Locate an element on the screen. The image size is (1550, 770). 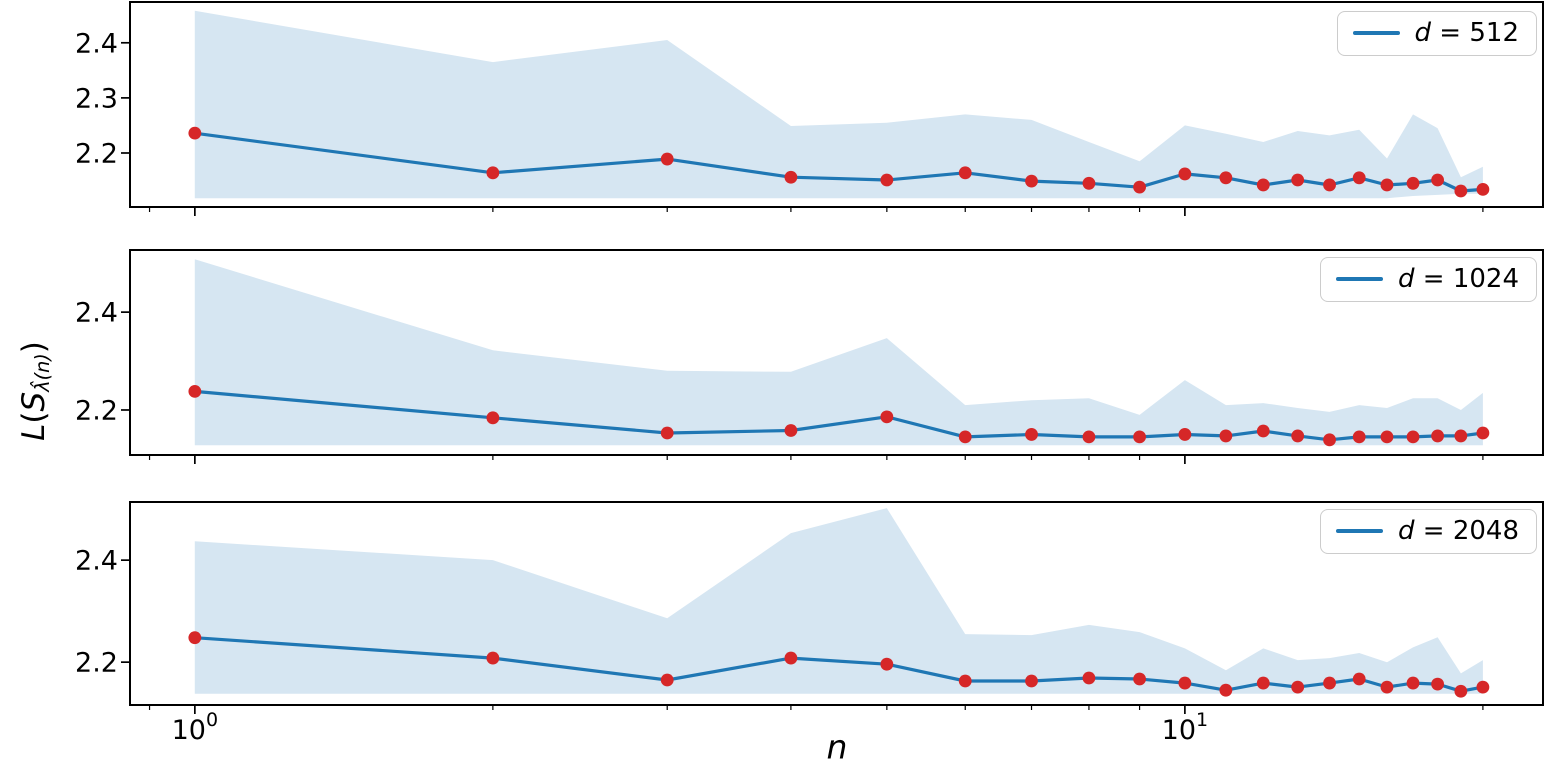
legend-d512: d = 512 is located at coordinates (1436, 33).